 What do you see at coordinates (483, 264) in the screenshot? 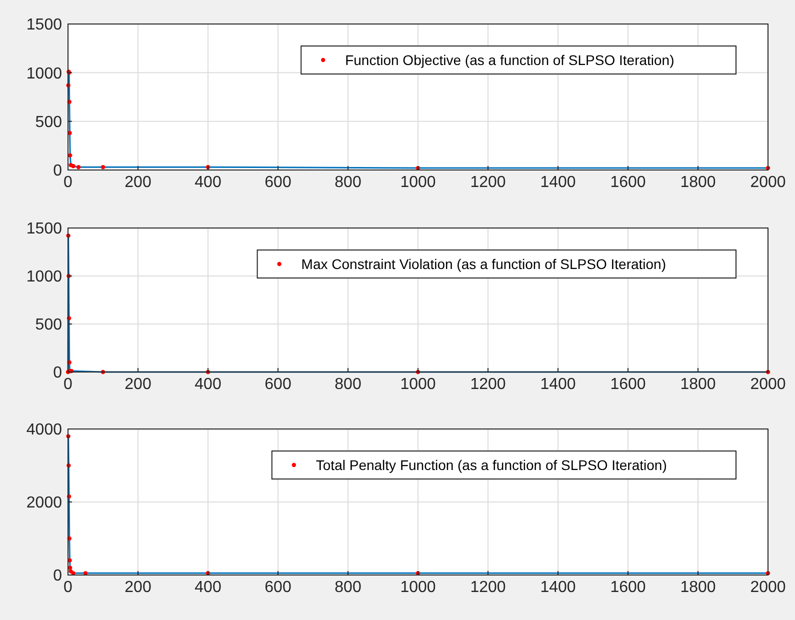
I see `legend-label: Max Constraint Violation (as a function of SLPSO Iteration)` at bounding box center [483, 264].